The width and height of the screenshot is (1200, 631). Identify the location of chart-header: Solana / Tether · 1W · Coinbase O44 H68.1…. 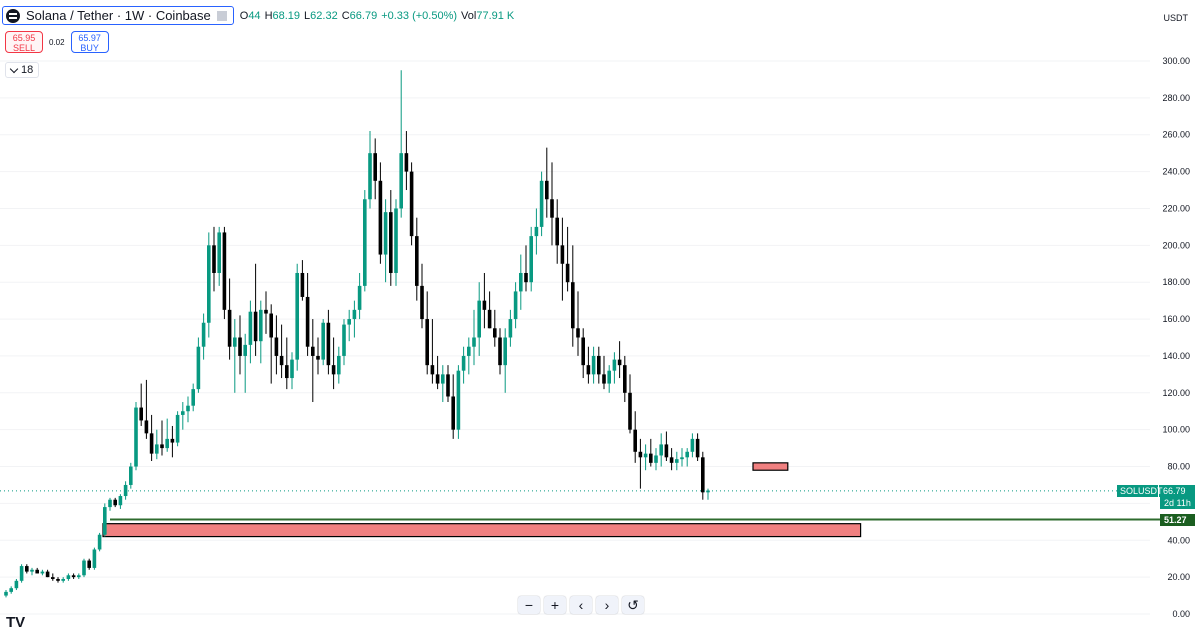
(258, 15).